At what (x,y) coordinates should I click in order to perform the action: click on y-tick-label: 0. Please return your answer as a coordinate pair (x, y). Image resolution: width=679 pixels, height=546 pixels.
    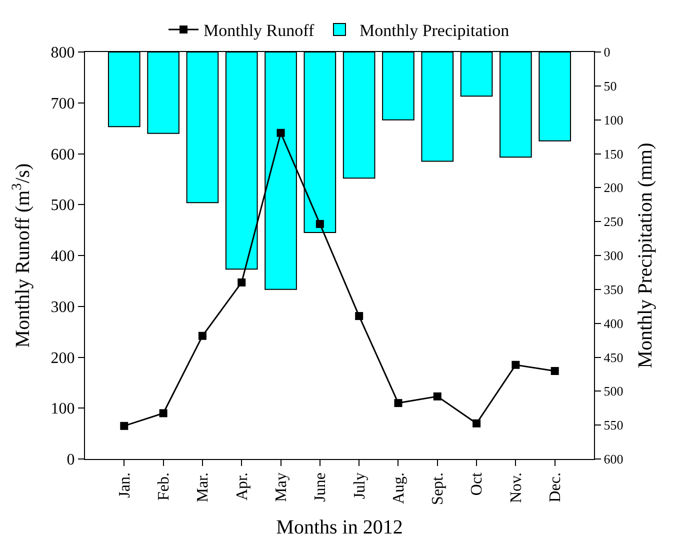
    Looking at the image, I should click on (70, 460).